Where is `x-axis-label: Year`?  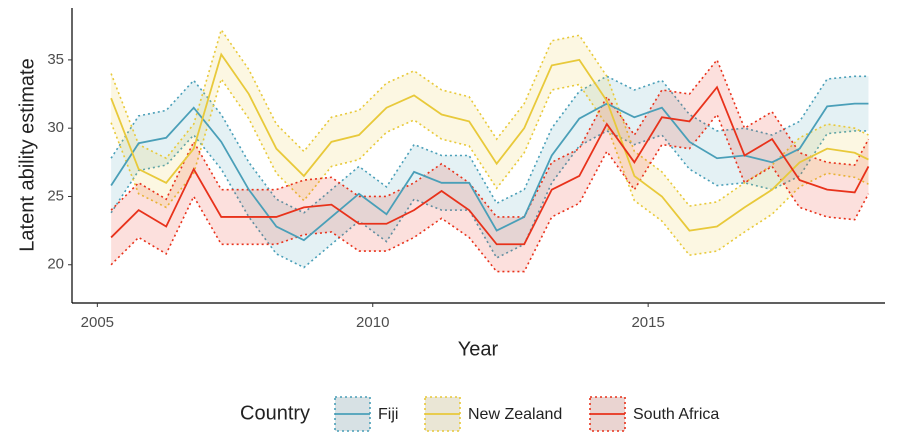 x-axis-label: Year is located at coordinates (478, 349).